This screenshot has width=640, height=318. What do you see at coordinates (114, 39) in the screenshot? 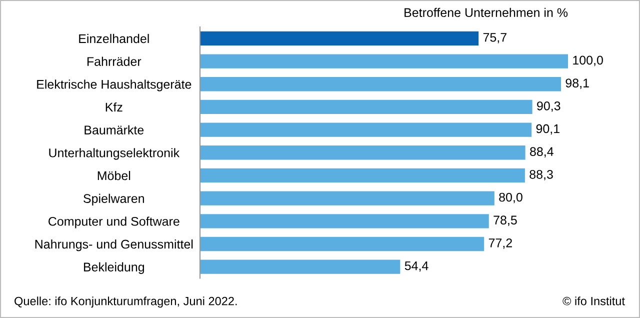
I see `y-tick-label: Einzelhandel` at bounding box center [114, 39].